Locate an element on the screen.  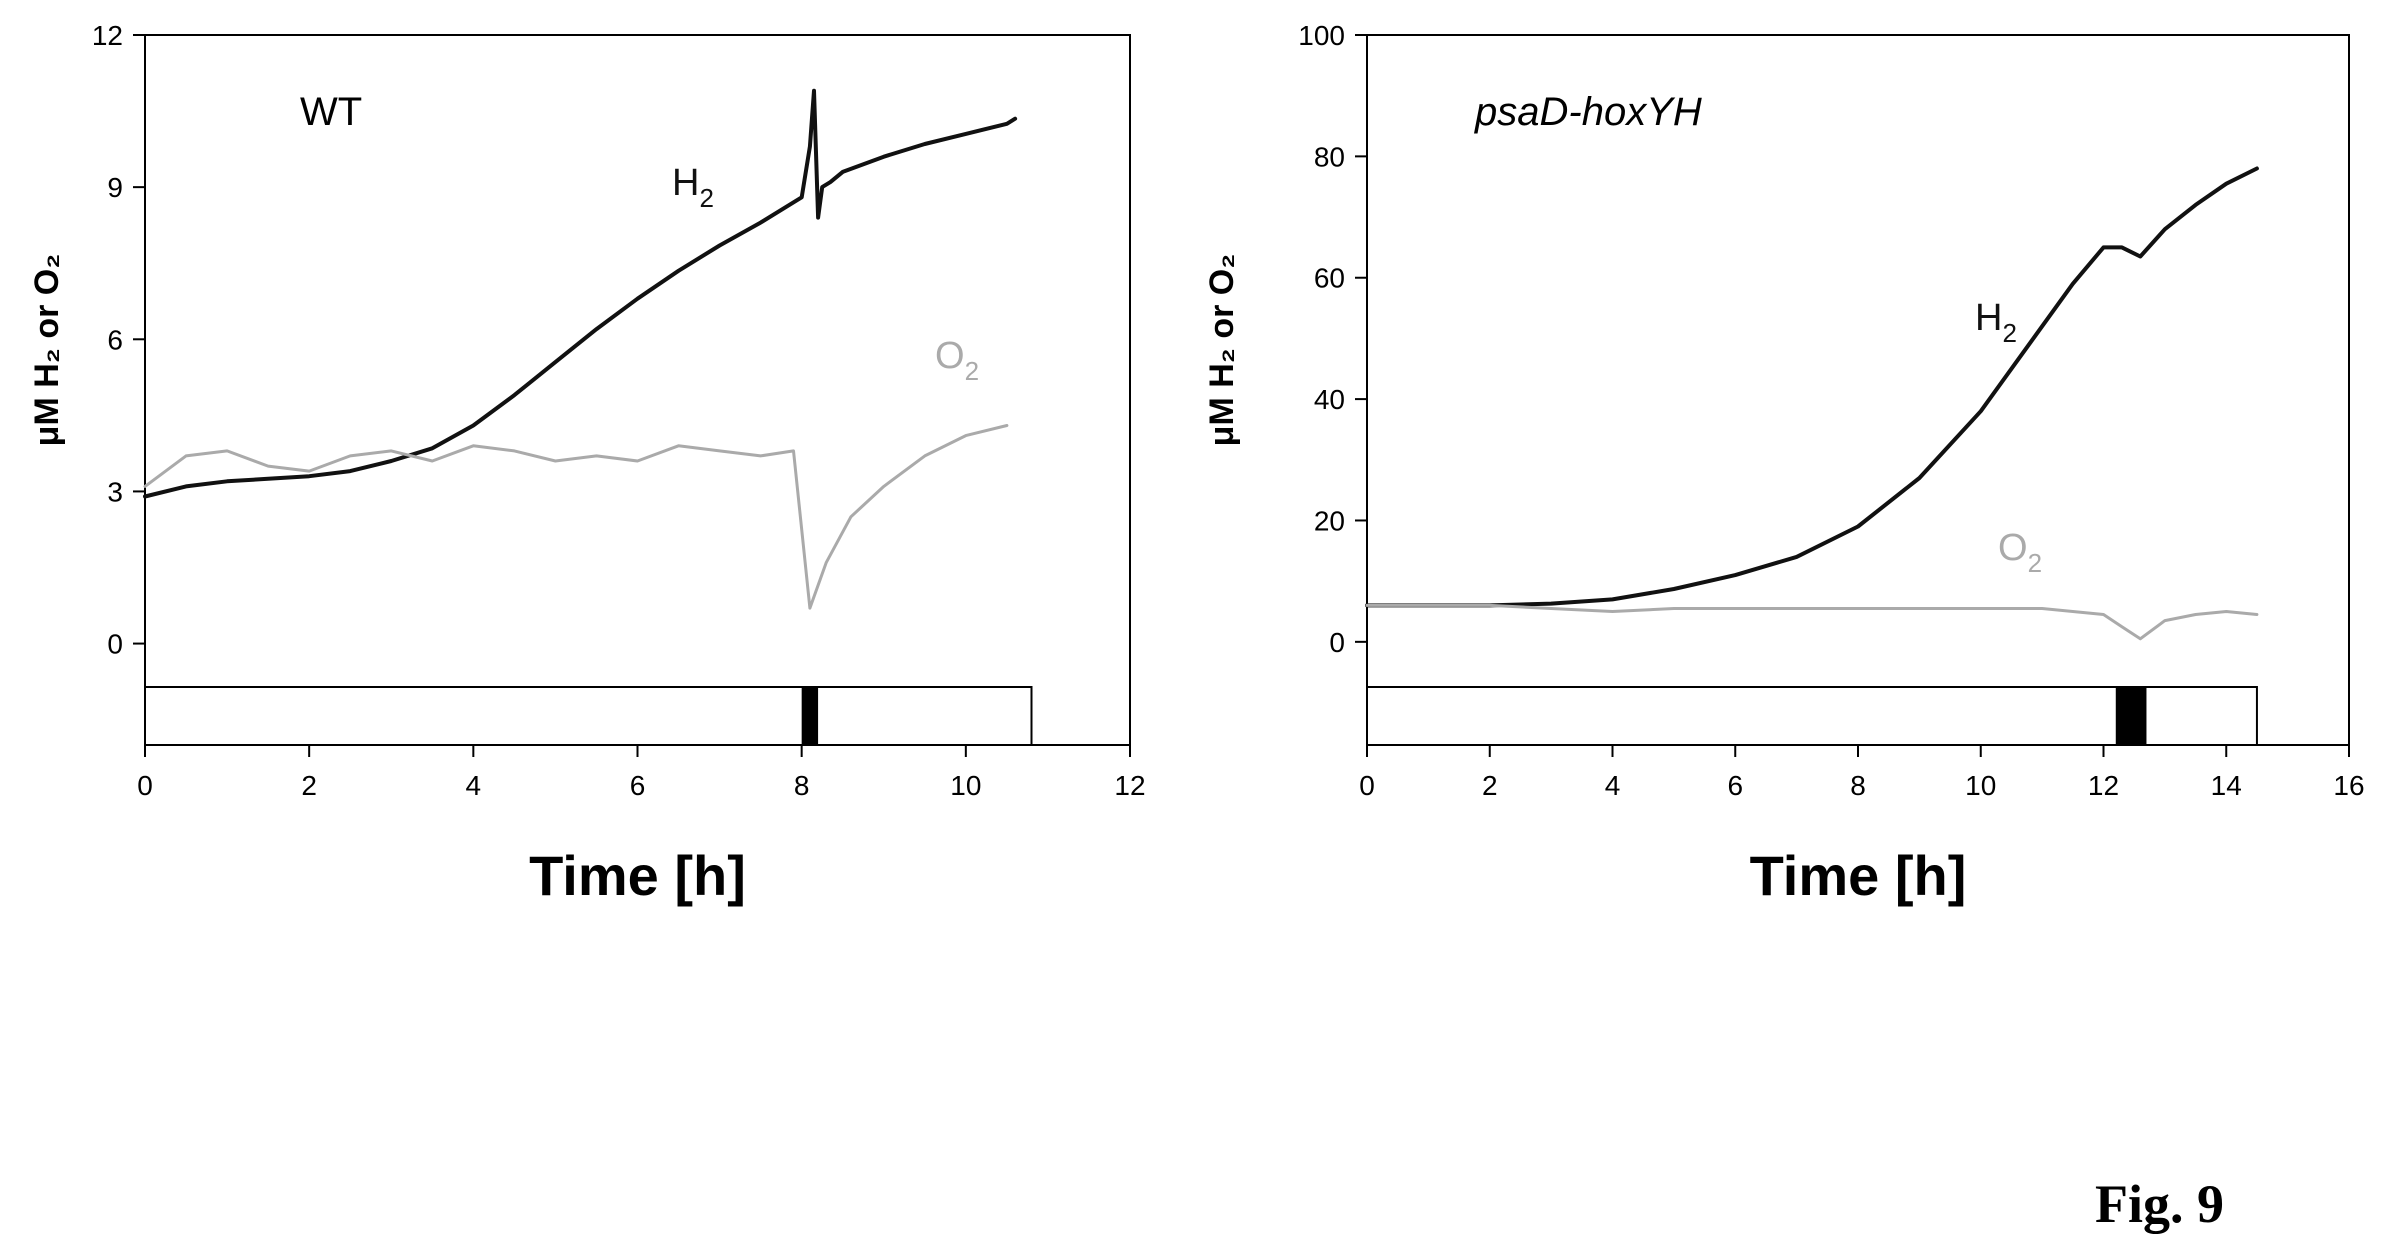
y-tick-label: 80 is located at coordinates (1329, 156).